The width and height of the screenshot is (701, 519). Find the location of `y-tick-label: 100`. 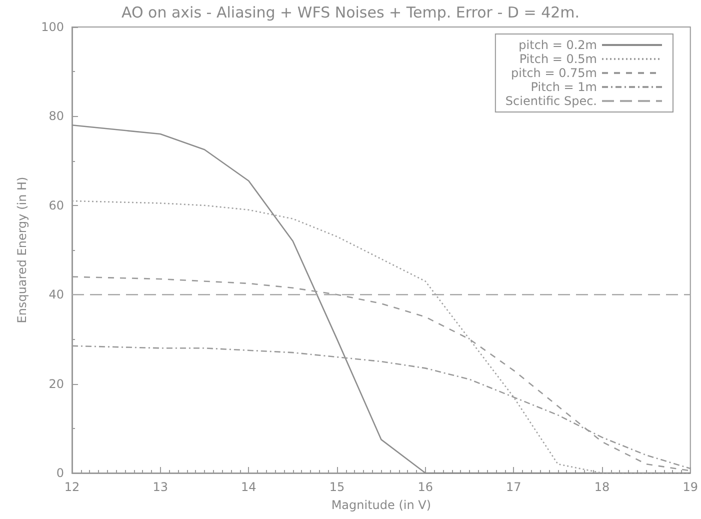

y-tick-label: 100 is located at coordinates (52, 27).